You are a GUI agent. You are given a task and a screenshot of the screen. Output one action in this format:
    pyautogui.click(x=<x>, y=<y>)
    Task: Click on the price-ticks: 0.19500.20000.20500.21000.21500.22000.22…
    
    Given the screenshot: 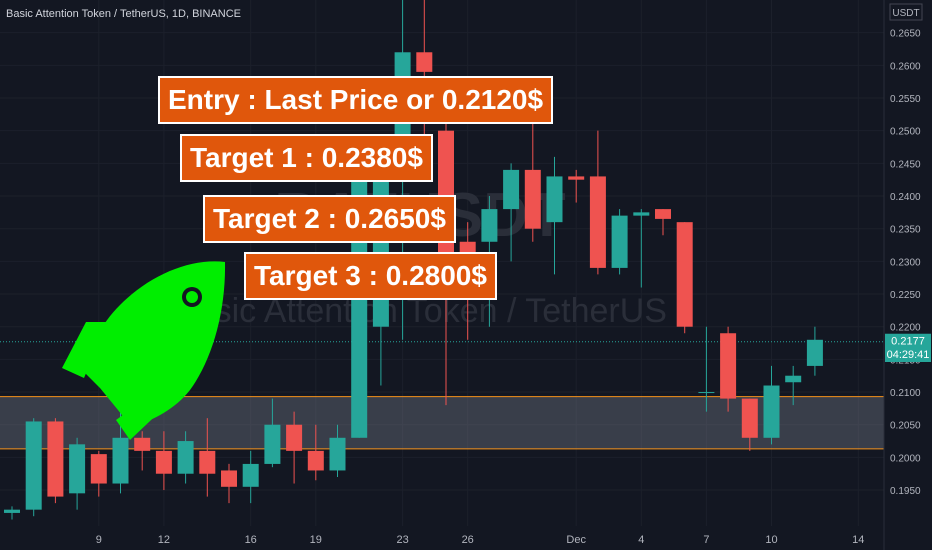 What is the action you would take?
    pyautogui.click(x=905, y=263)
    